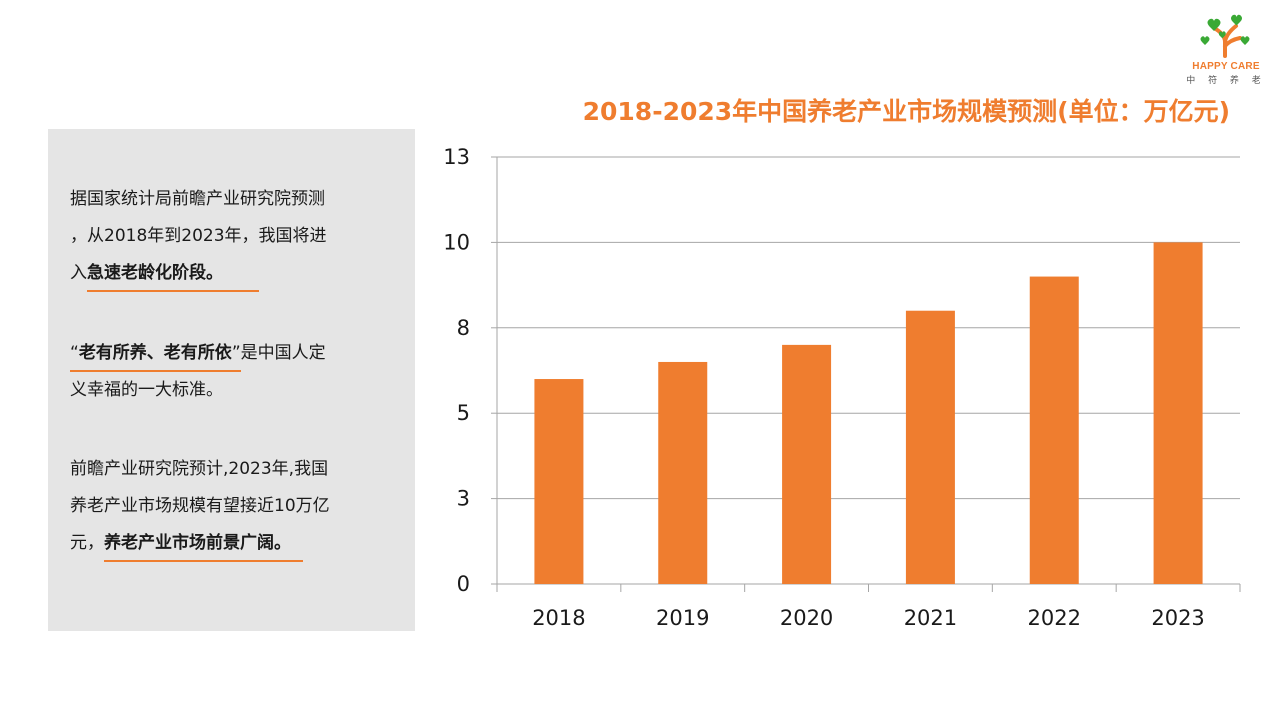 The image size is (1280, 720). I want to click on bar-2020, so click(807, 464).